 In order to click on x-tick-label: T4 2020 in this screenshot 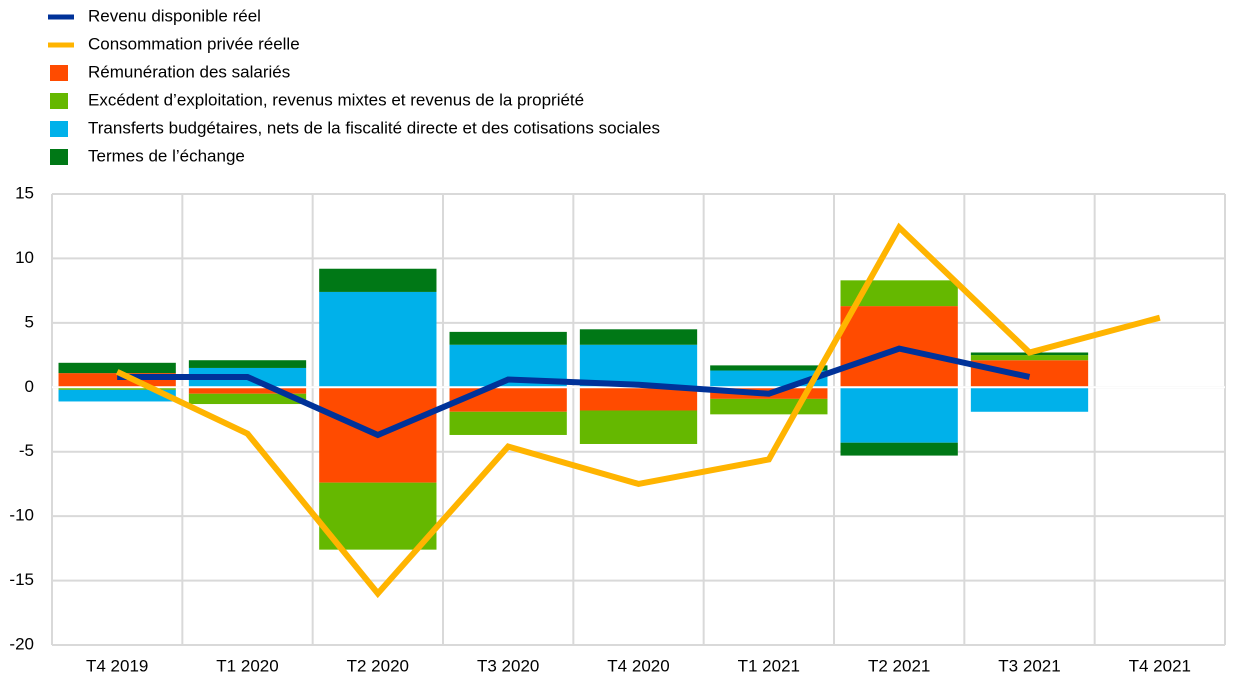, I will do `click(638, 665)`.